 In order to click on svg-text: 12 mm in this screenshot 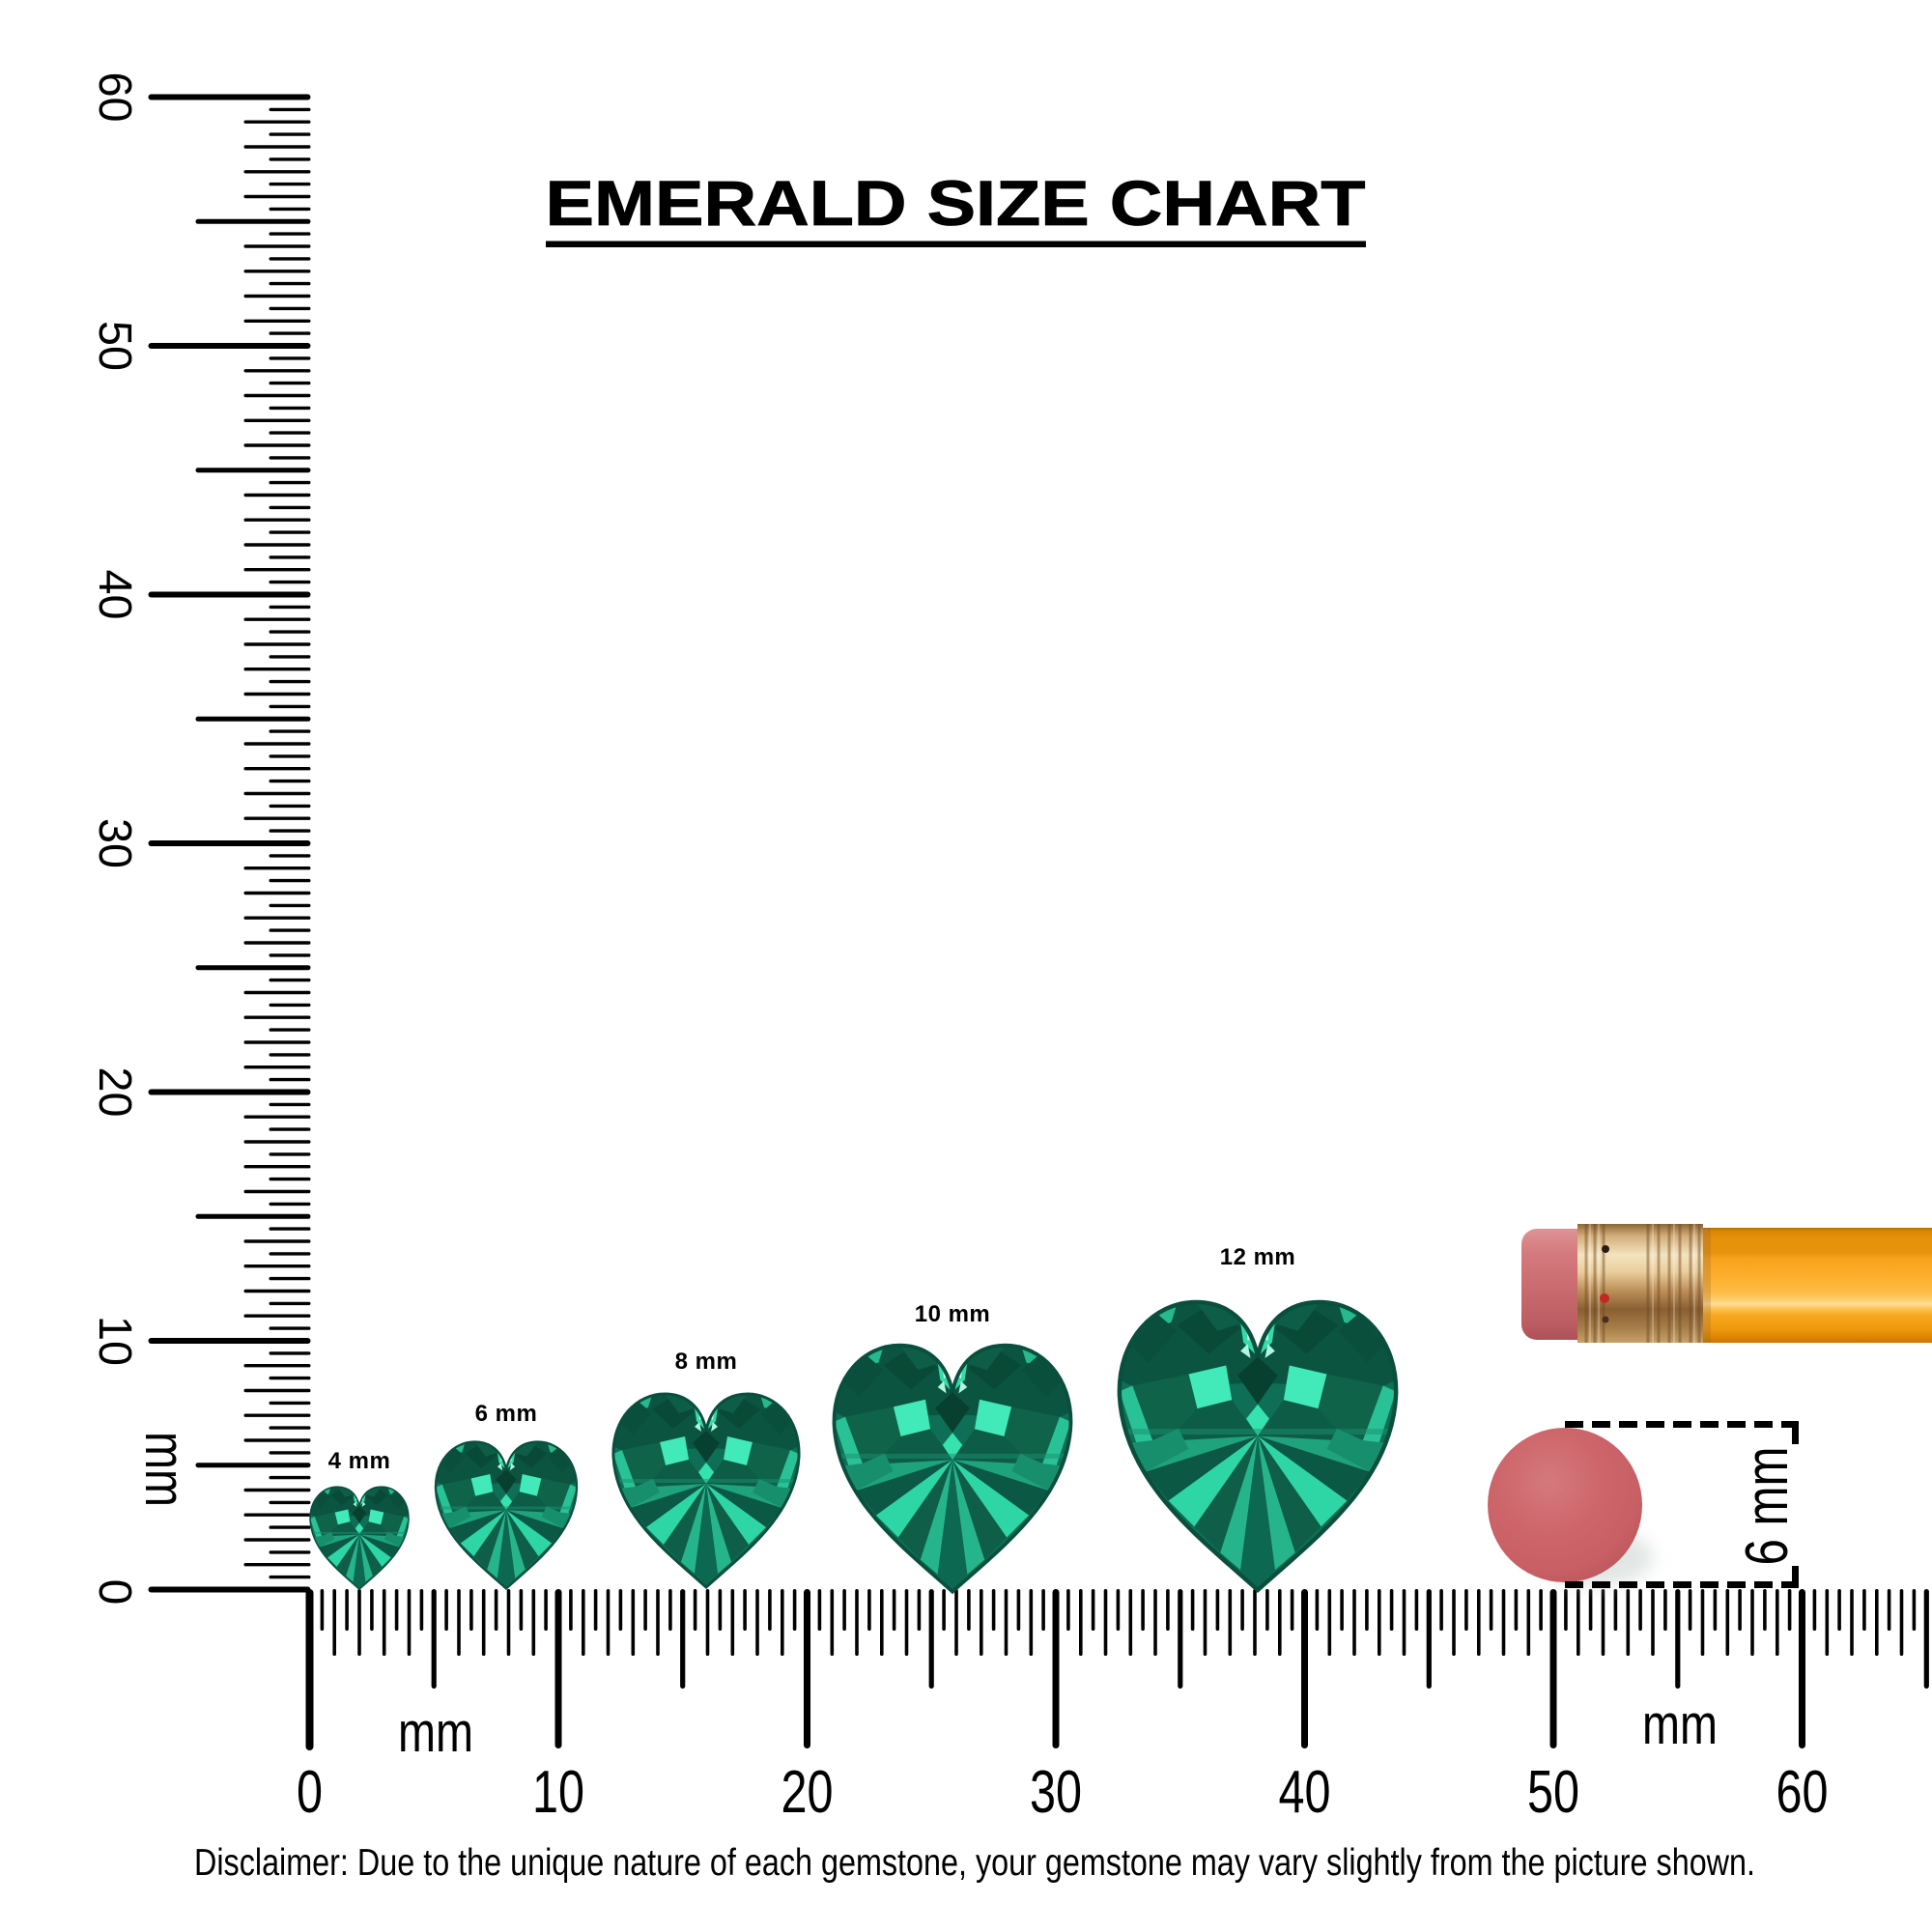, I will do `click(1258, 1257)`.